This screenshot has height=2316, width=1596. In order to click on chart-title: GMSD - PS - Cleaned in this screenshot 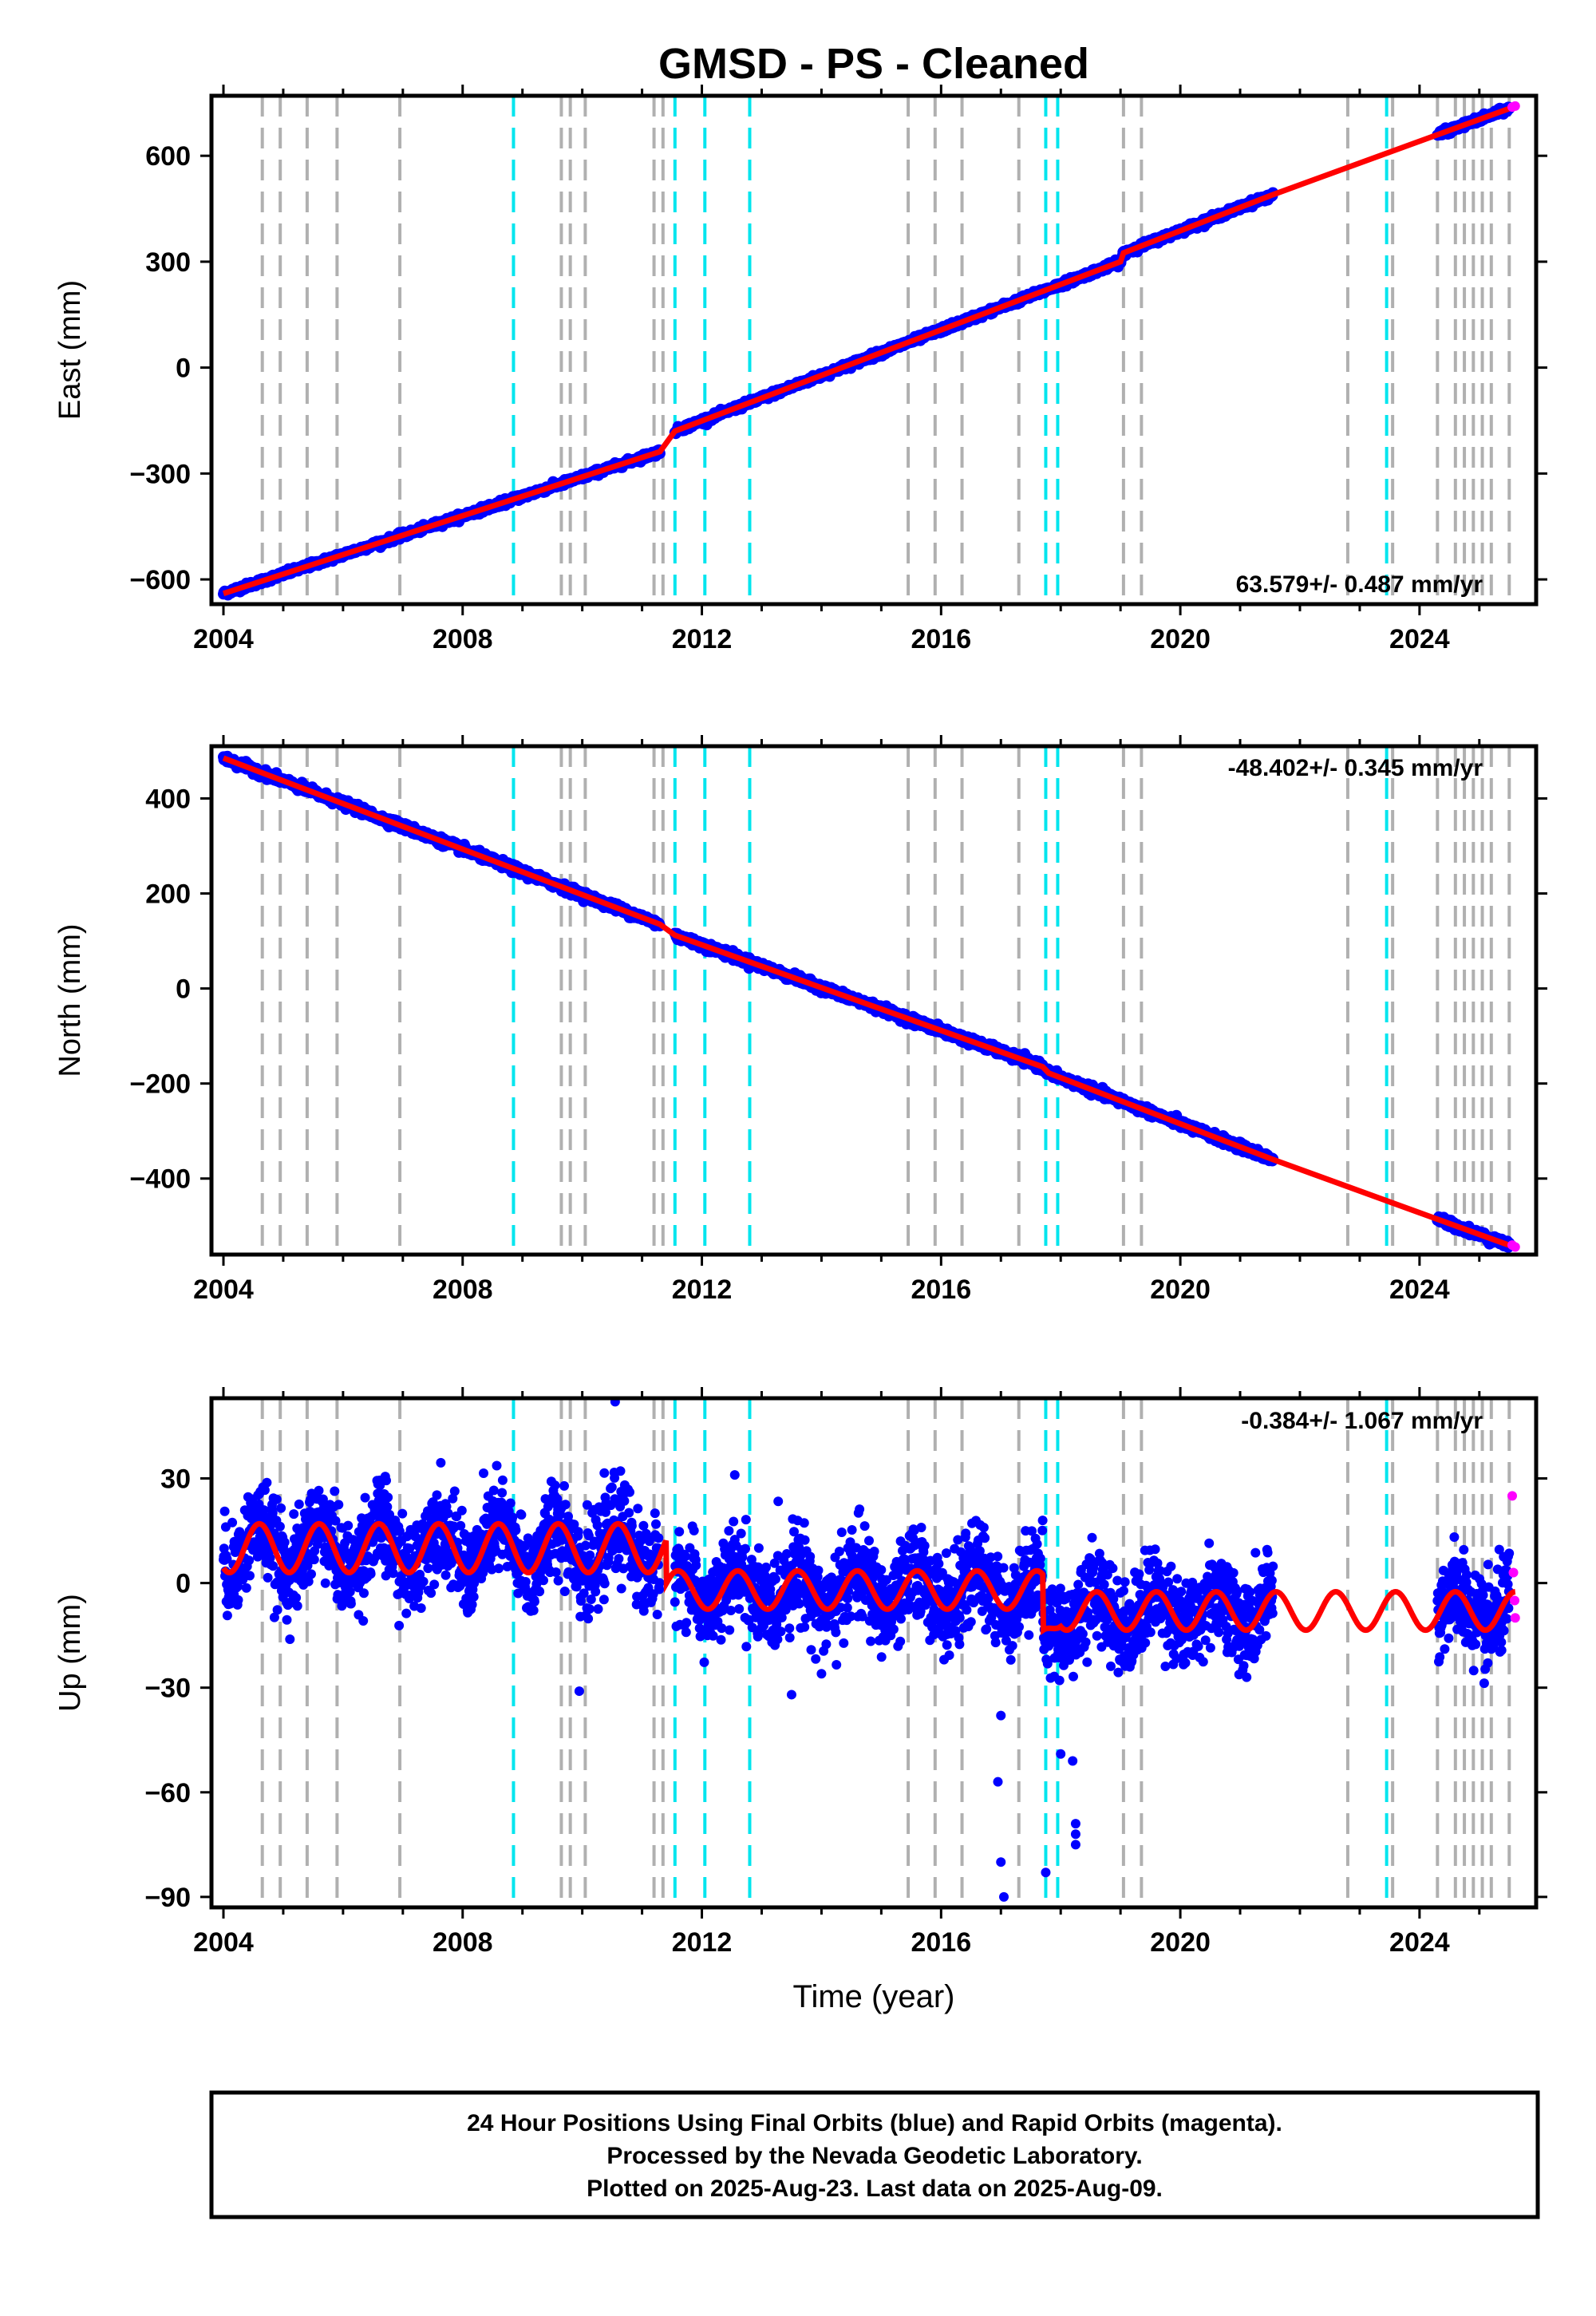, I will do `click(873, 64)`.